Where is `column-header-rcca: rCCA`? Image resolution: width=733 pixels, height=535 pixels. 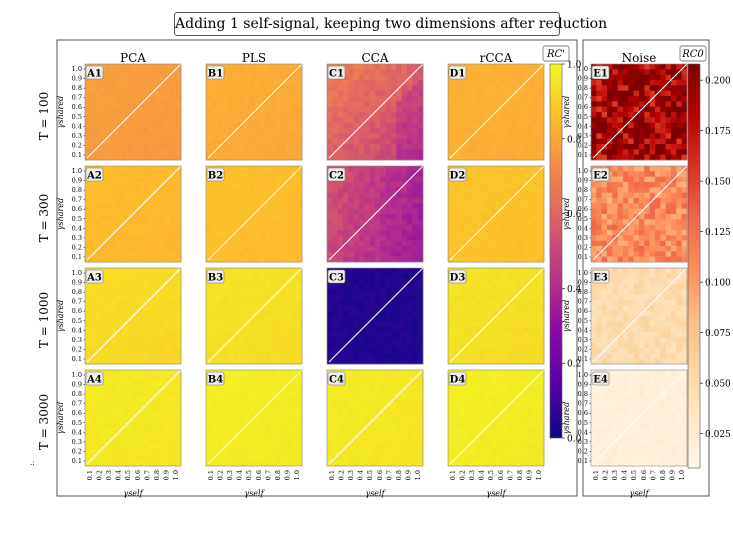
column-header-rcca: rCCA is located at coordinates (496, 58).